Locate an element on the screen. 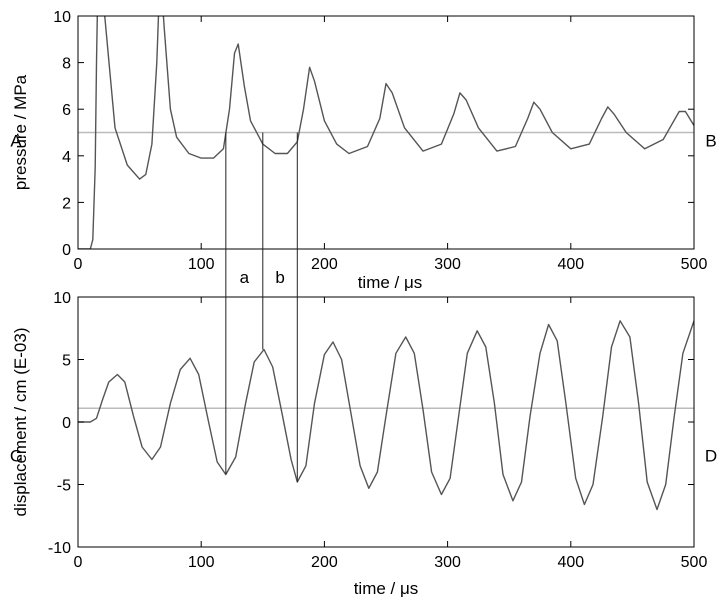 The width and height of the screenshot is (728, 607). chart1-y-axis-label: displacement / cm (E-03) is located at coordinates (20, 422).